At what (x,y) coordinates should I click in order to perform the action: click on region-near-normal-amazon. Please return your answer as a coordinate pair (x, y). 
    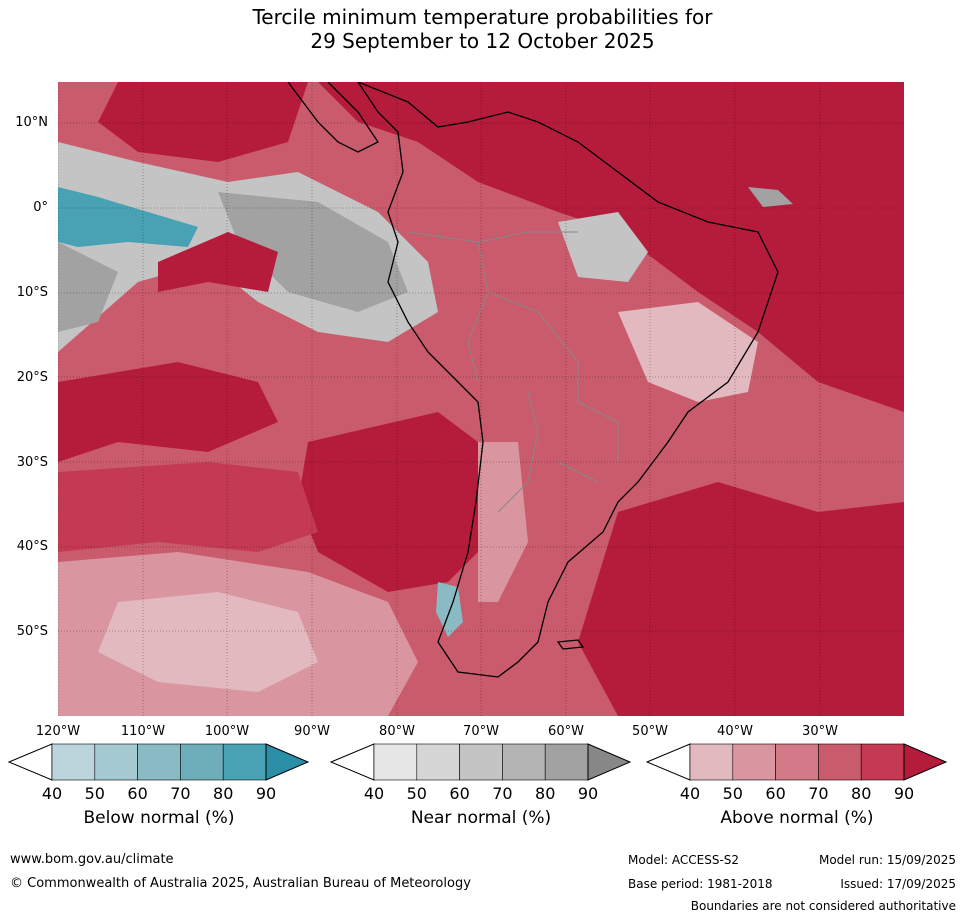
    Looking at the image, I should click on (603, 247).